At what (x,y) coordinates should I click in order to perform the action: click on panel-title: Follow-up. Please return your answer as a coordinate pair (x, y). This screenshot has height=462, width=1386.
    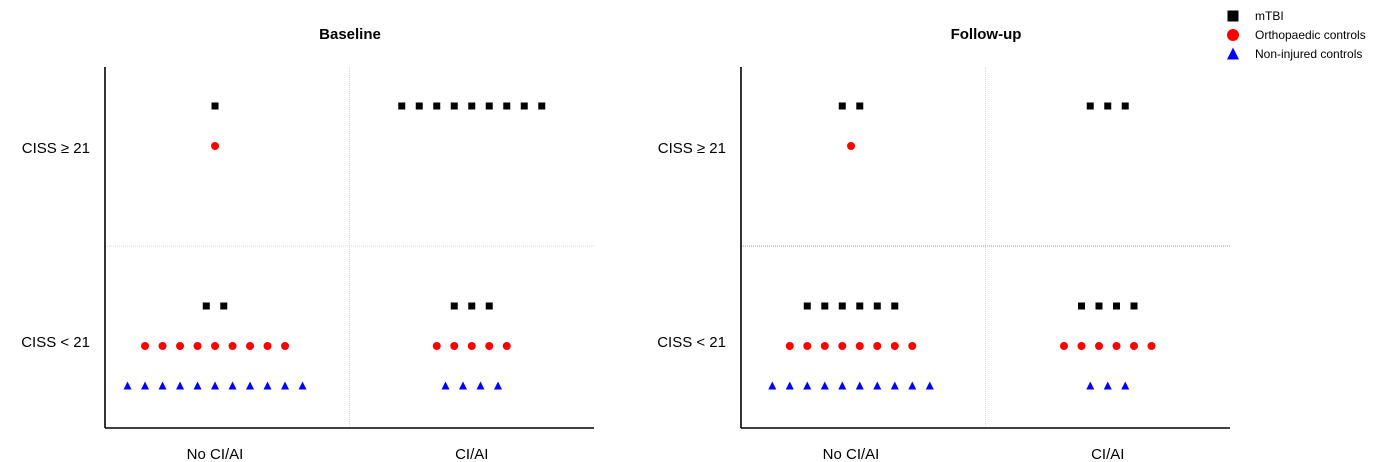
    Looking at the image, I should click on (986, 34).